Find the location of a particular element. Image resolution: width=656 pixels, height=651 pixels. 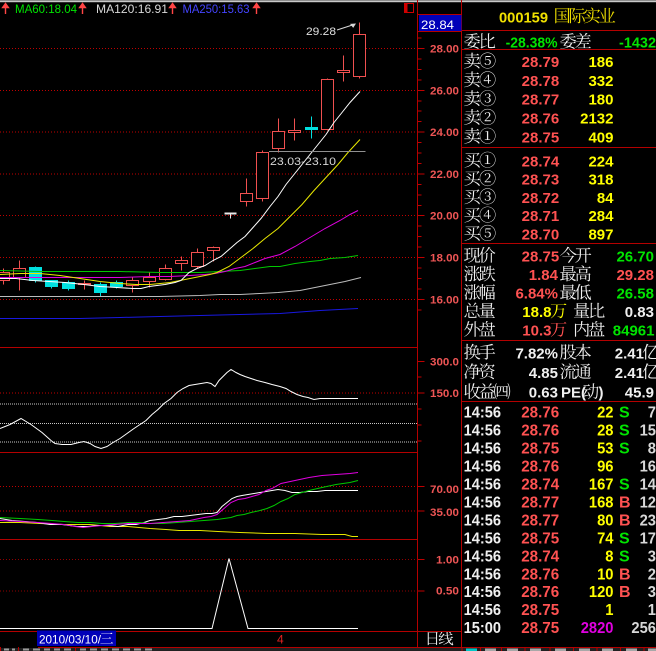

svg-text: 28.71 is located at coordinates (541, 216).